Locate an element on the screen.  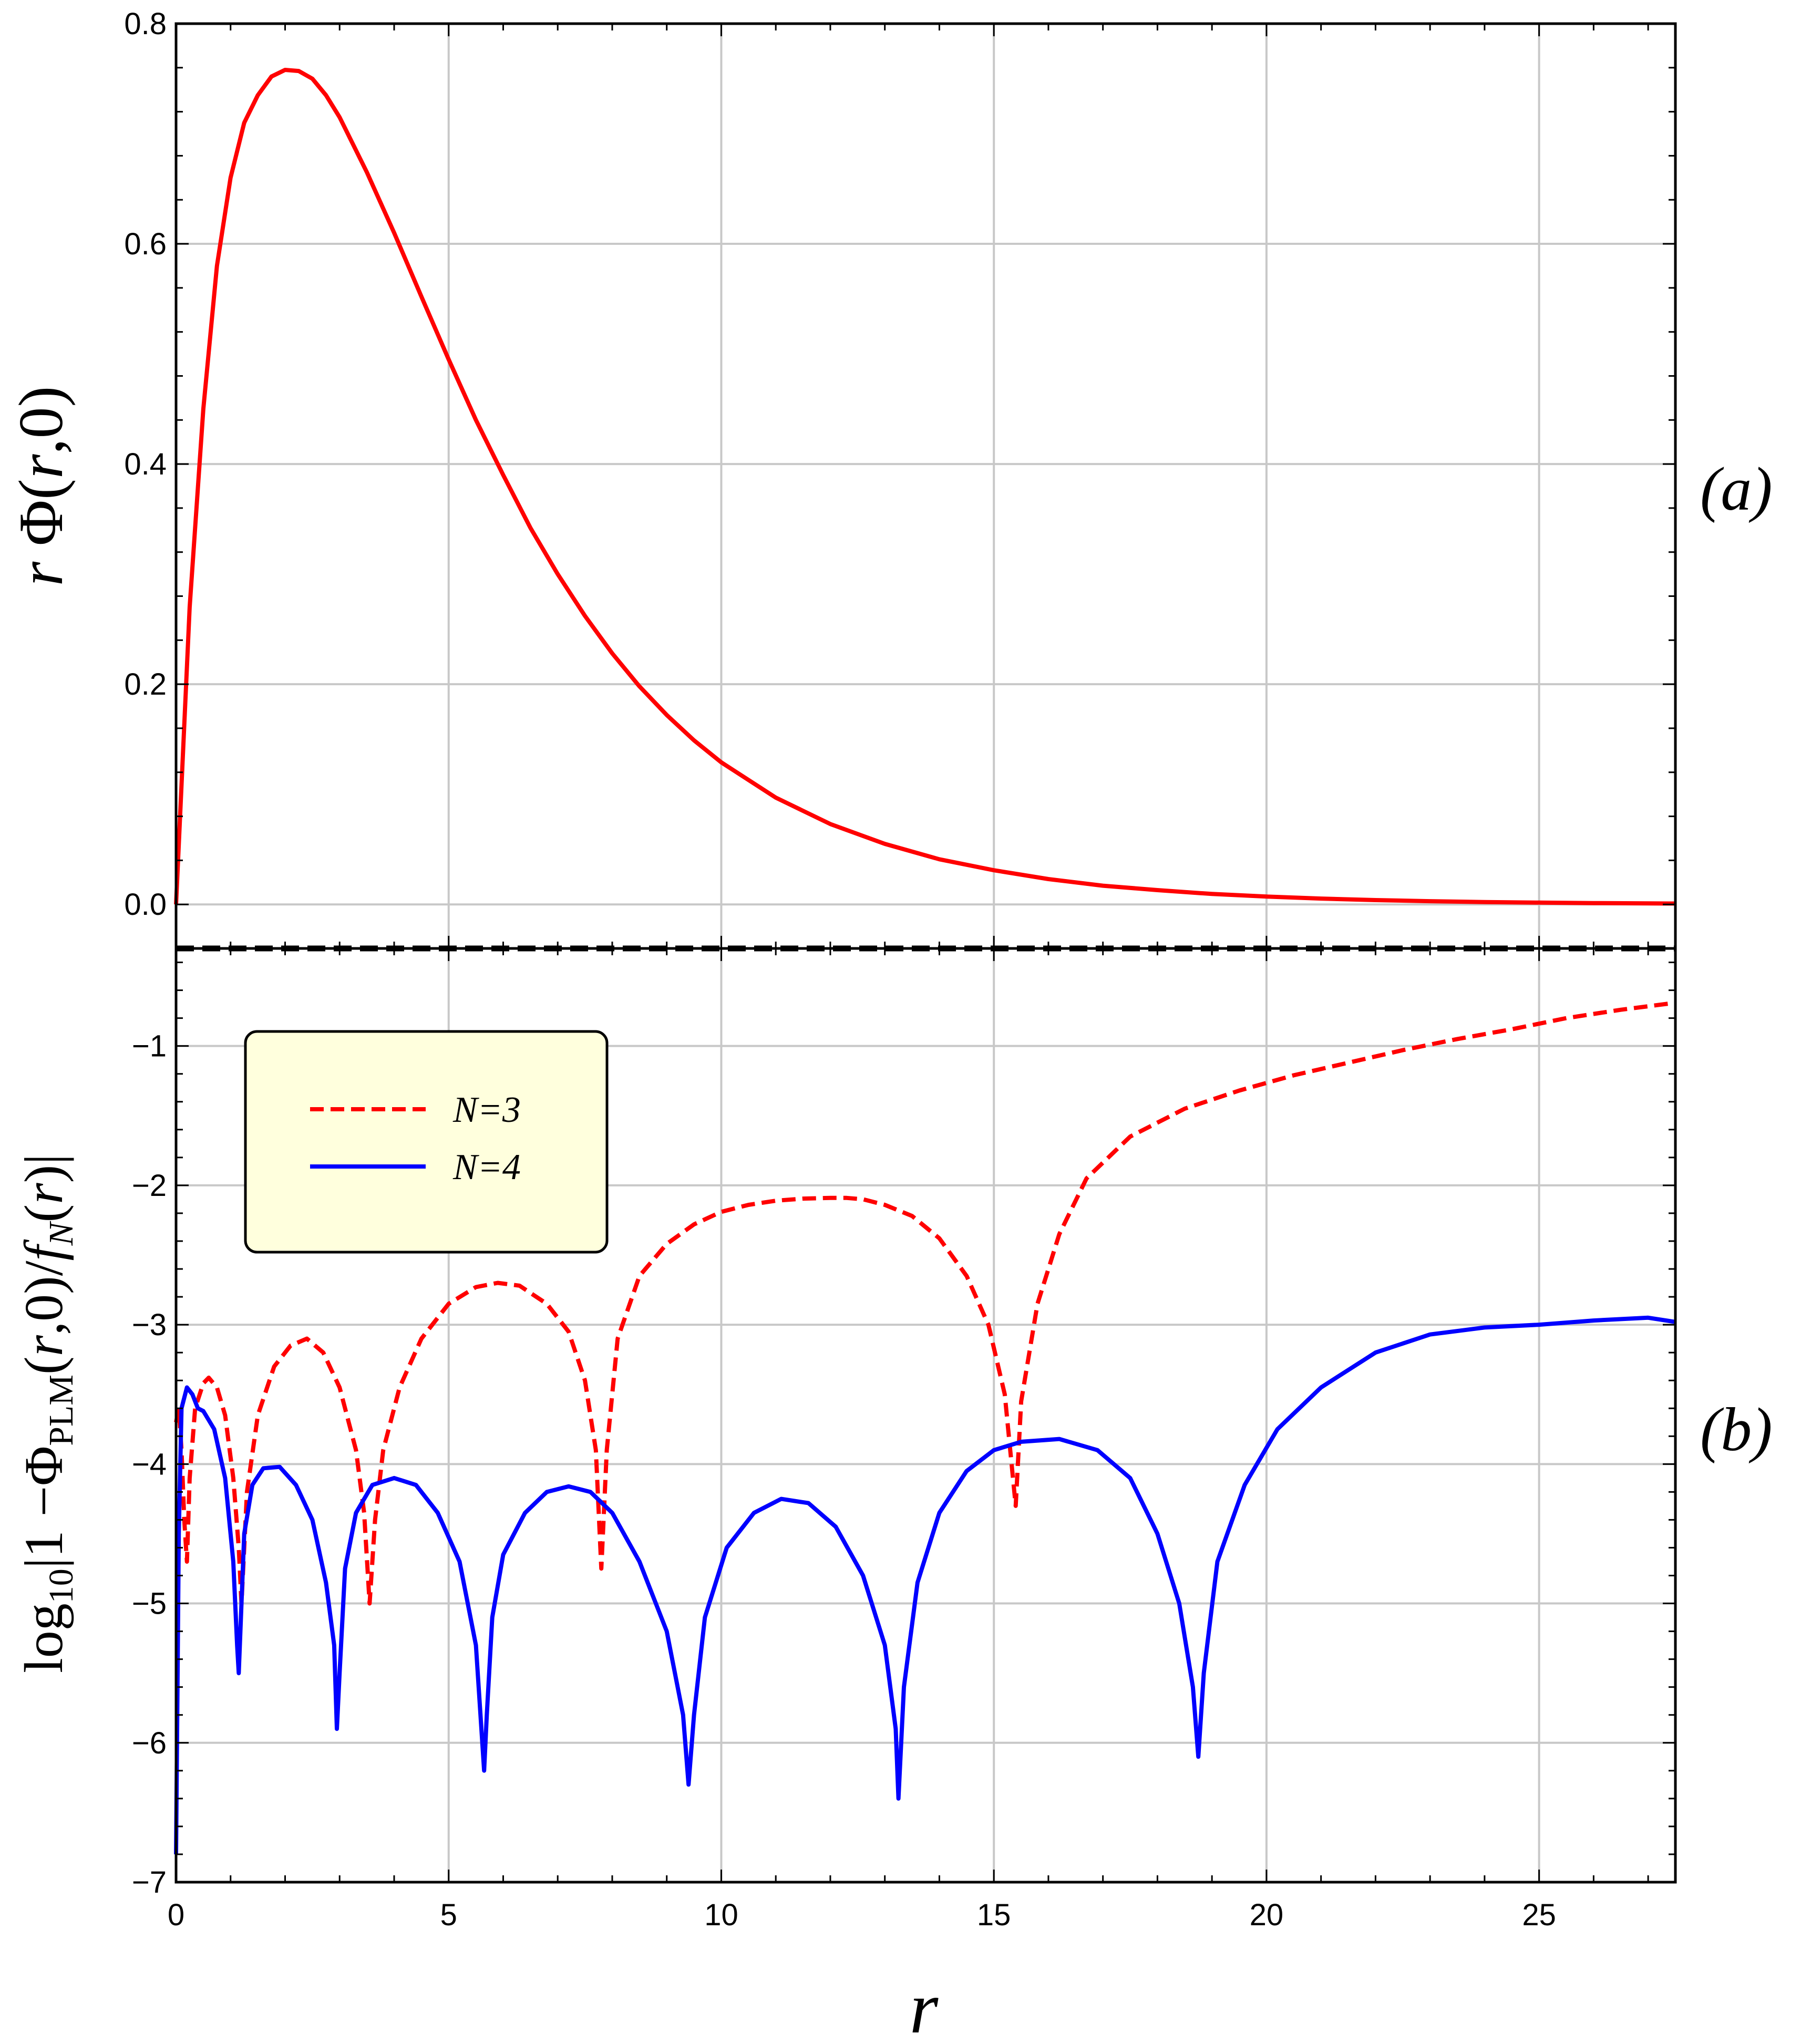
panel-tag-a: (a) is located at coordinates (1736, 489).